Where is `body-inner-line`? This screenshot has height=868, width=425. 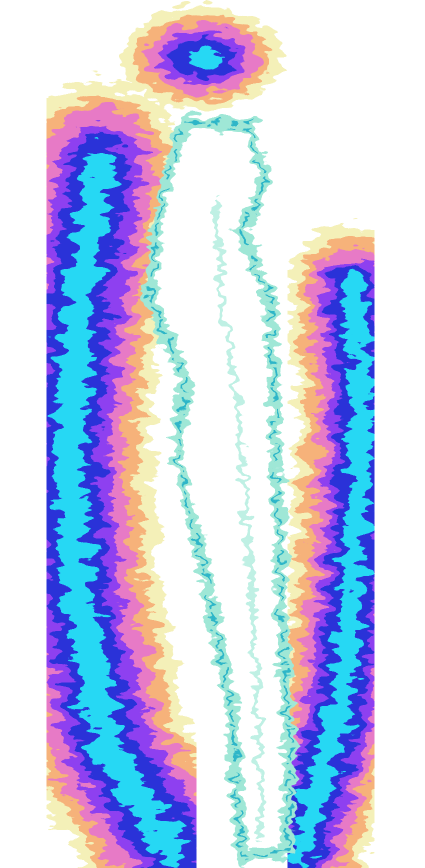 body-inner-line is located at coordinates (238, 520).